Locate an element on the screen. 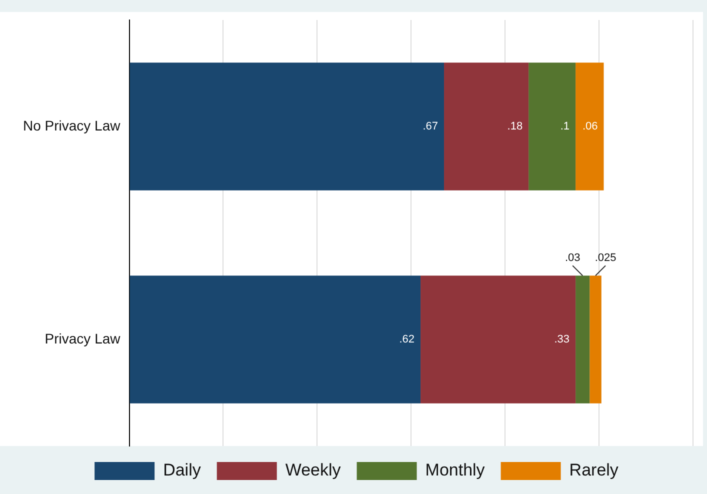 The height and width of the screenshot is (494, 707). legend-label: Weekly is located at coordinates (313, 470).